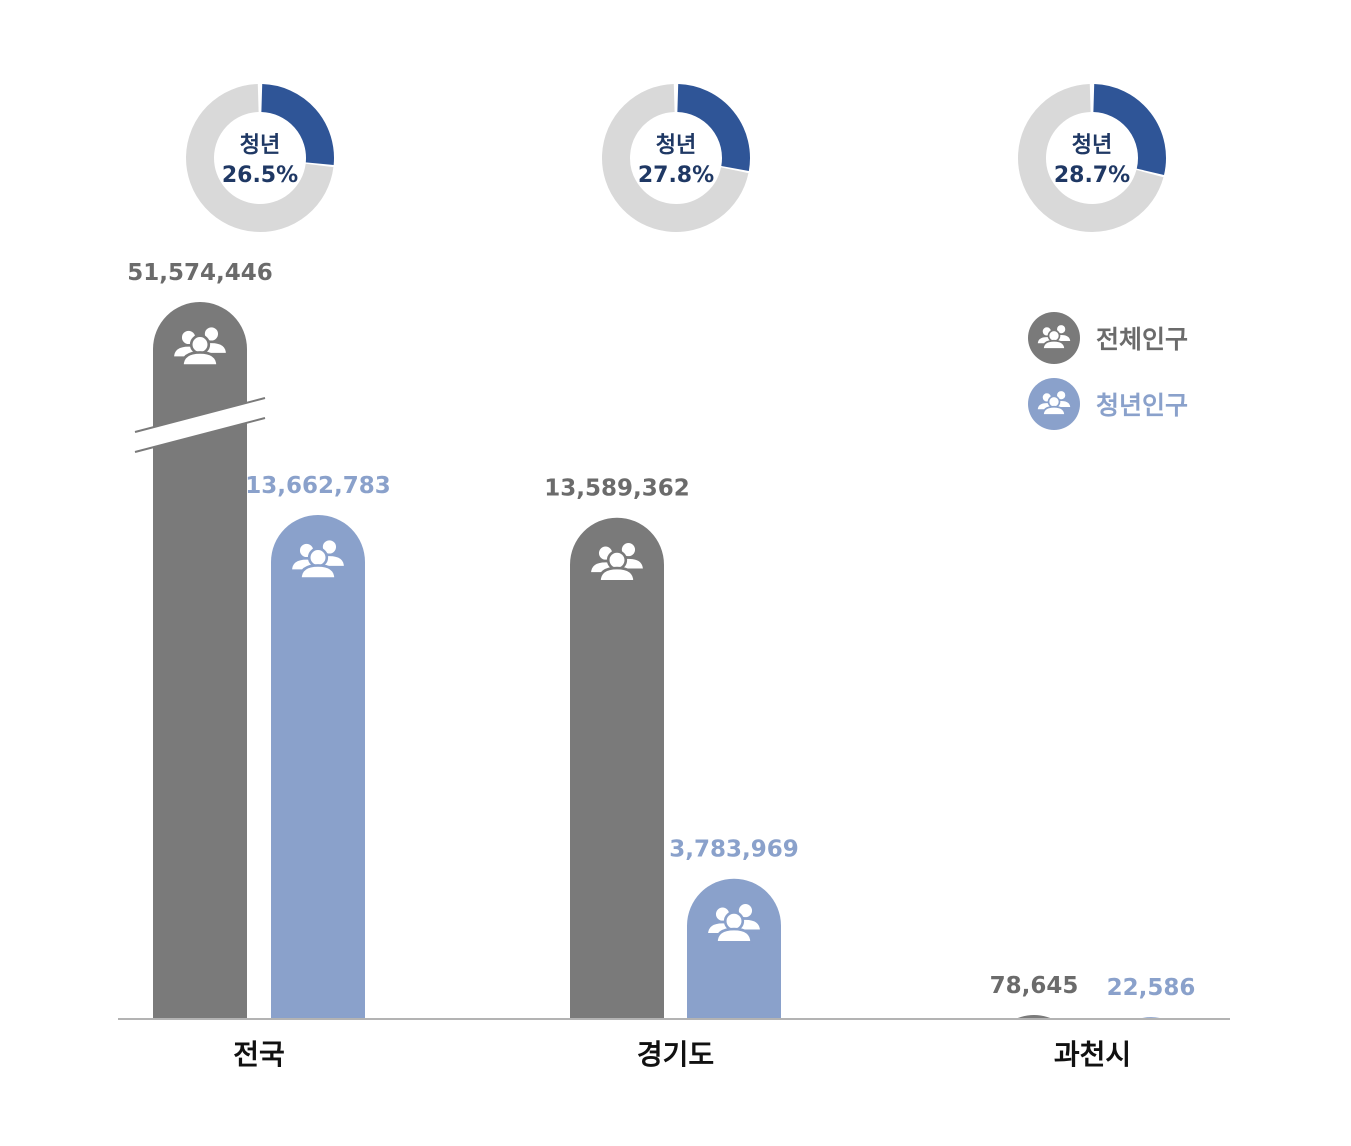 The width and height of the screenshot is (1351, 1146). Describe the element at coordinates (318, 486) in the screenshot. I see `data-label-youth-0: 13,662,783` at that location.